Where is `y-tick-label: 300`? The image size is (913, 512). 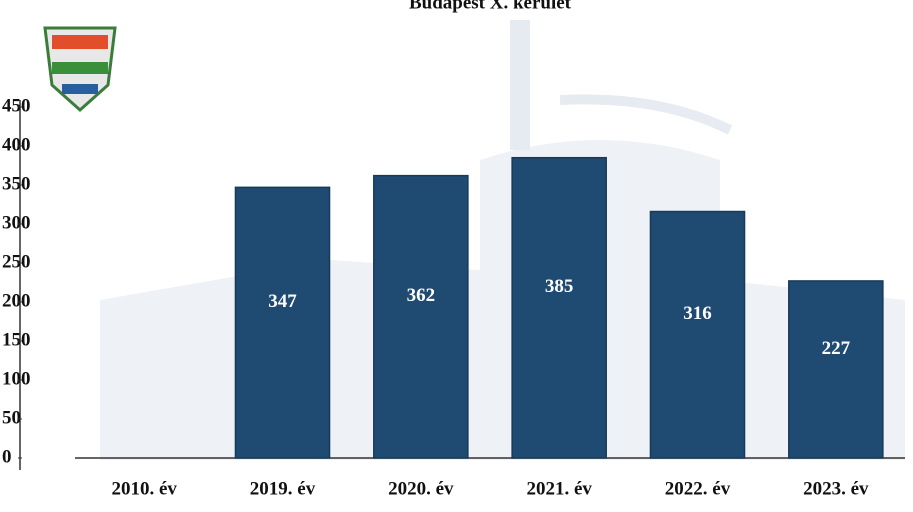 y-tick-label: 300 is located at coordinates (16, 222).